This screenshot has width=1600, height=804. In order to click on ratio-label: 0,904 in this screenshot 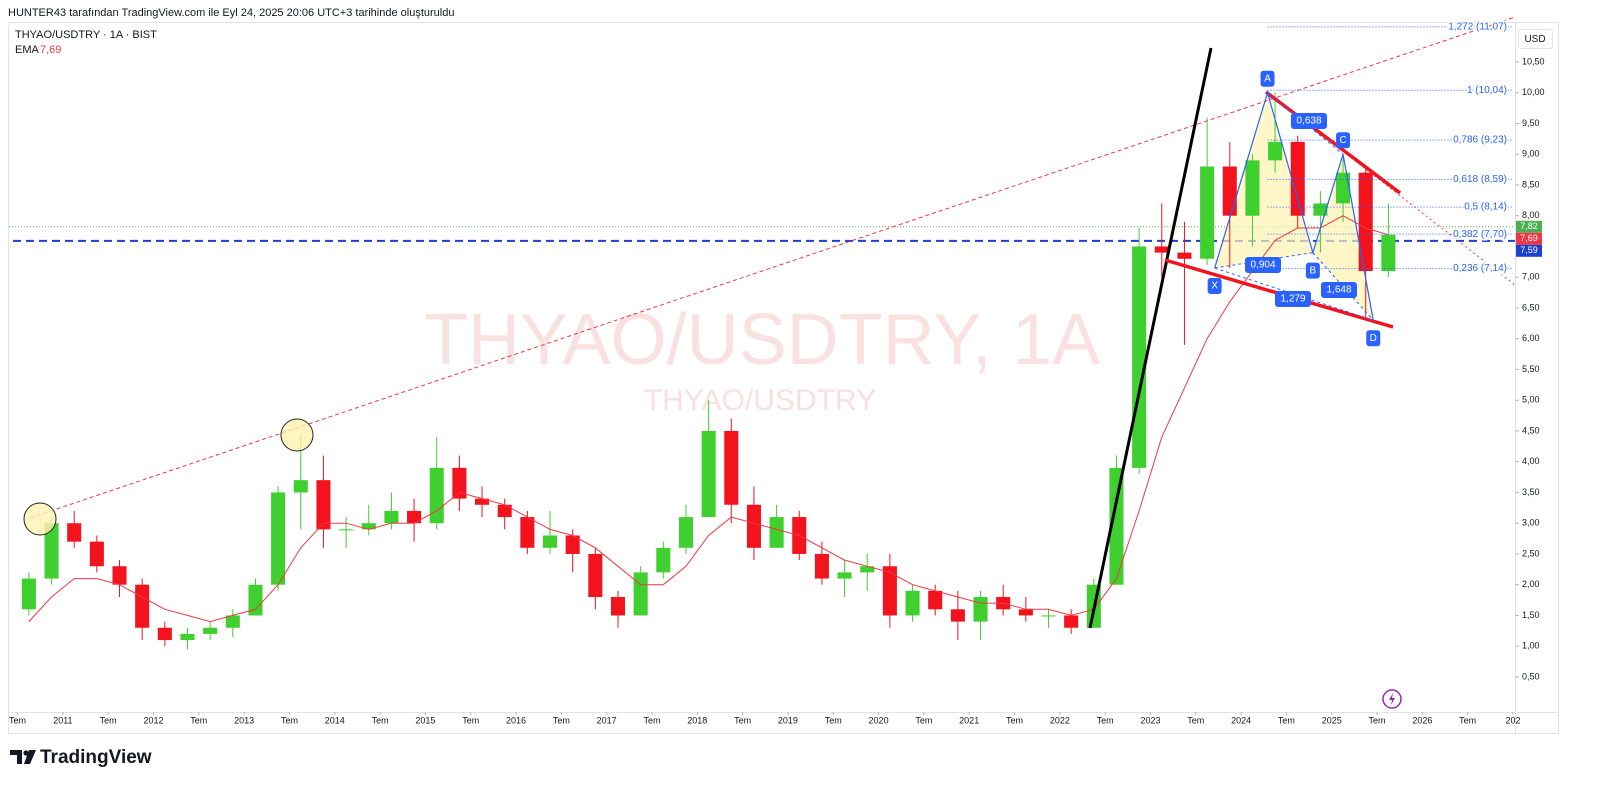, I will do `click(1262, 265)`.